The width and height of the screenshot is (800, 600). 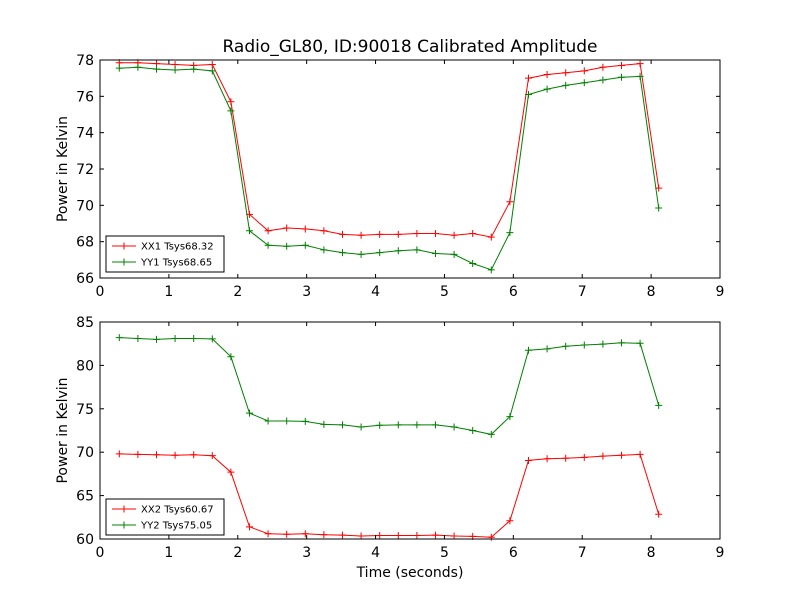 I want to click on y-tick-label: 66, so click(x=85, y=279).